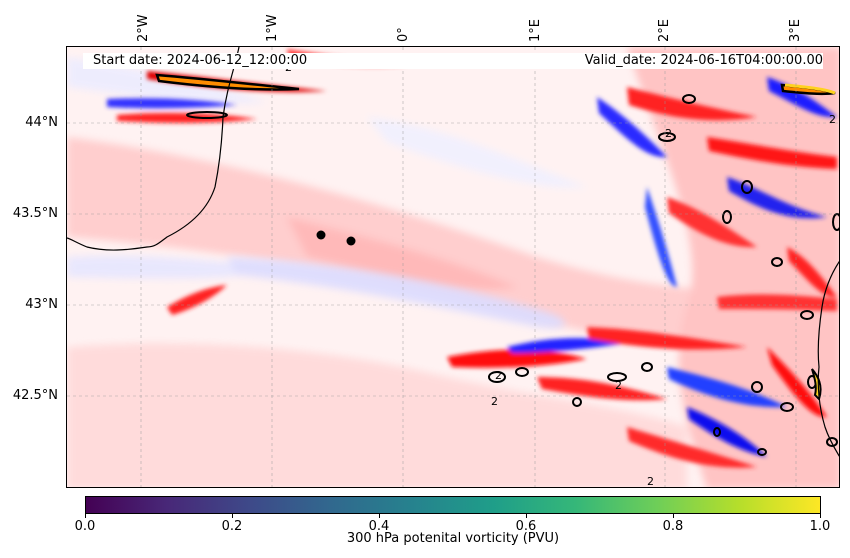 This screenshot has height=558, width=850. What do you see at coordinates (526, 526) in the screenshot?
I see `colorbar-tick-label: 0.6` at bounding box center [526, 526].